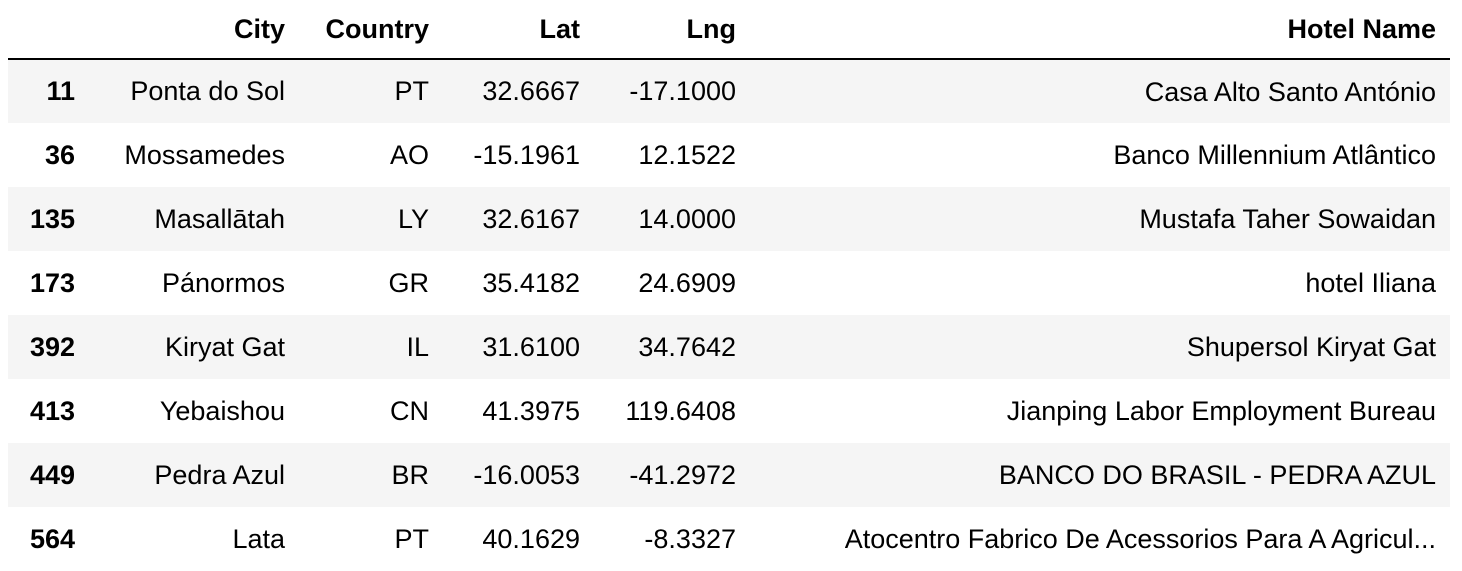  What do you see at coordinates (52, 282) in the screenshot?
I see `row-index: 173` at bounding box center [52, 282].